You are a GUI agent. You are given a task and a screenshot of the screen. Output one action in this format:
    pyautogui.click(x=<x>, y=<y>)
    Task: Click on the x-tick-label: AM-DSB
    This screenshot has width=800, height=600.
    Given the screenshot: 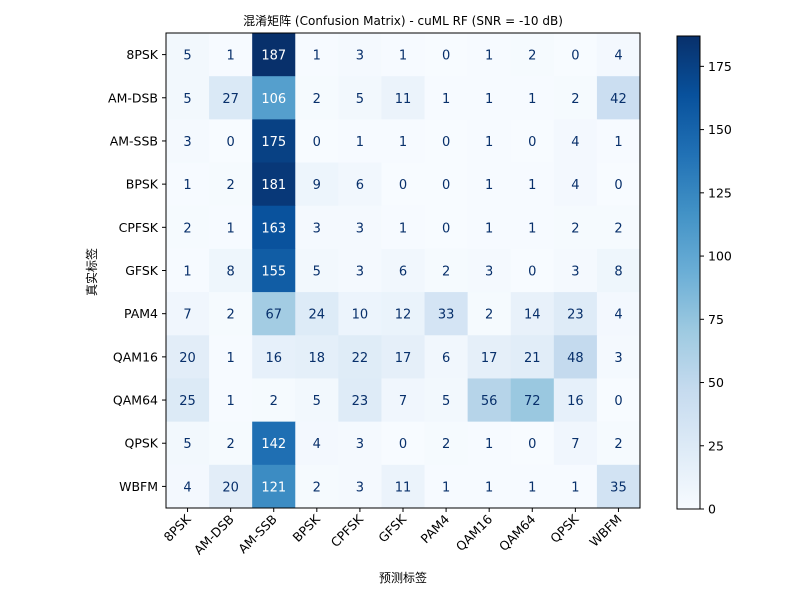 What is the action you would take?
    pyautogui.click(x=214, y=535)
    